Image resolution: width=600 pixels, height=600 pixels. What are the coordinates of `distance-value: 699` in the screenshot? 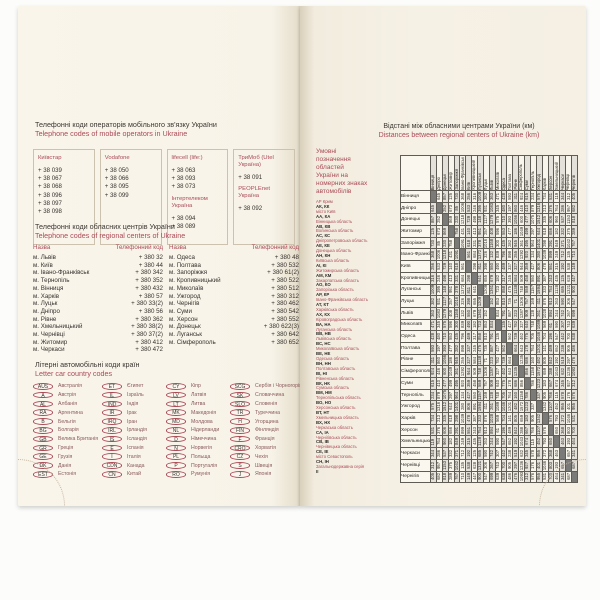 It's located at (492, 477).